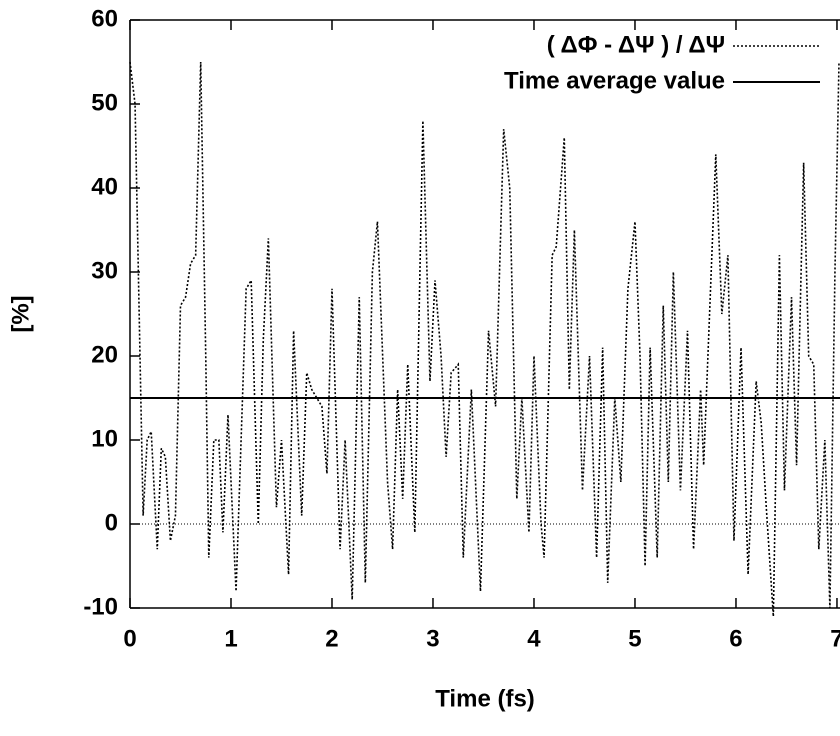 The height and width of the screenshot is (736, 840). Describe the element at coordinates (104, 18) in the screenshot. I see `y-tick-label: 60` at that location.